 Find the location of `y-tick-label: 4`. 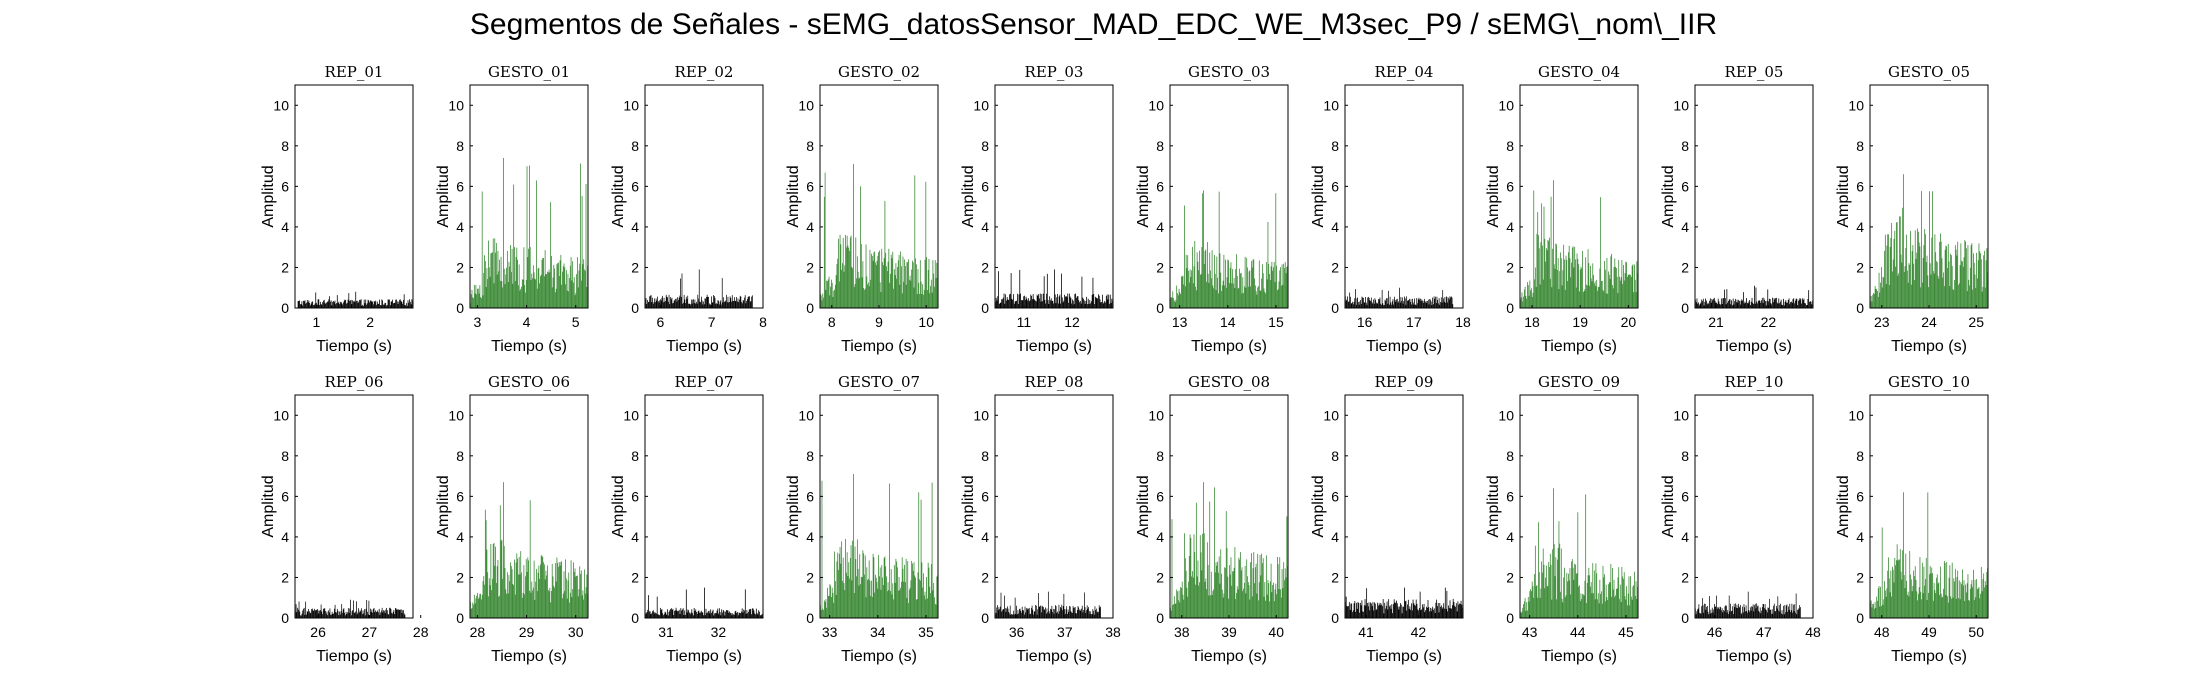

y-tick-label: 4 is located at coordinates (460, 227).